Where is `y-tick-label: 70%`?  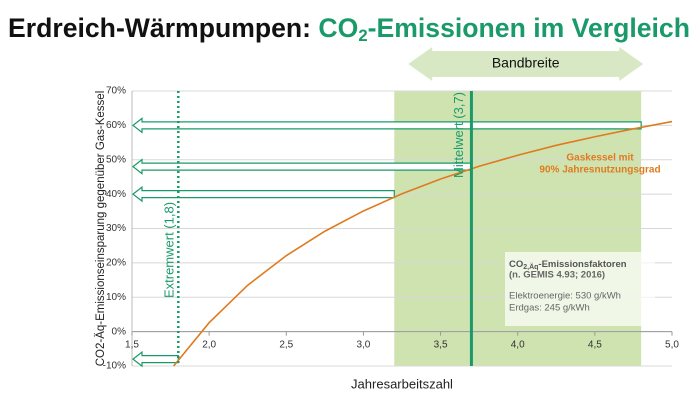
y-tick-label: 70% is located at coordinates (116, 91).